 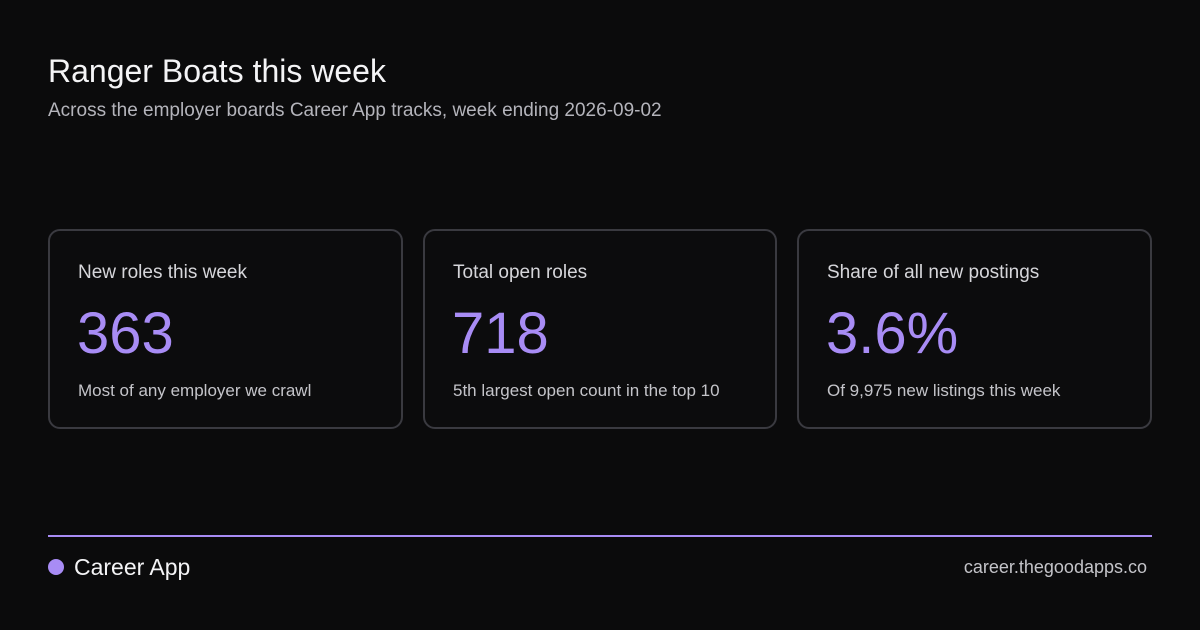 I want to click on site-url: career.thegoodapps.co, so click(x=1055, y=567).